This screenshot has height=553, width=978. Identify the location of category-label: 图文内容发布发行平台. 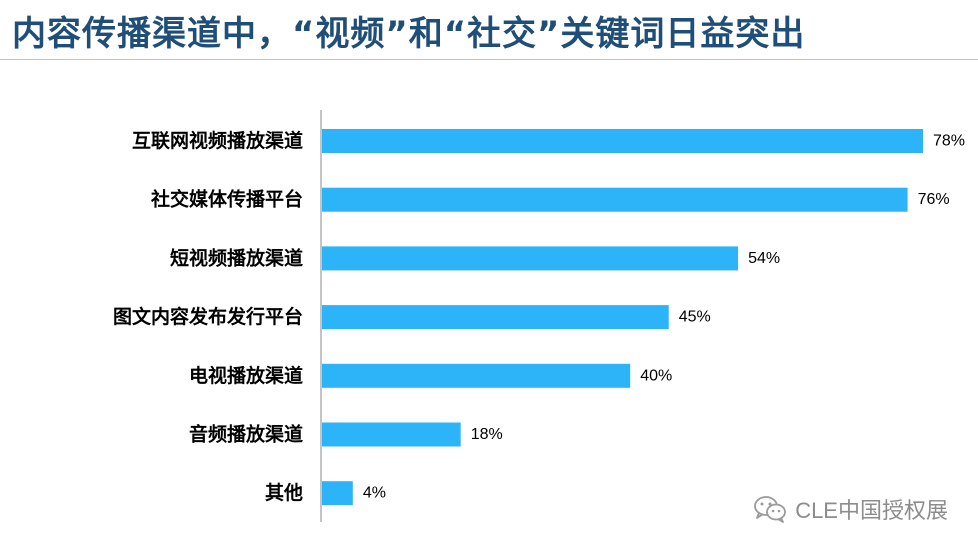
(208, 316).